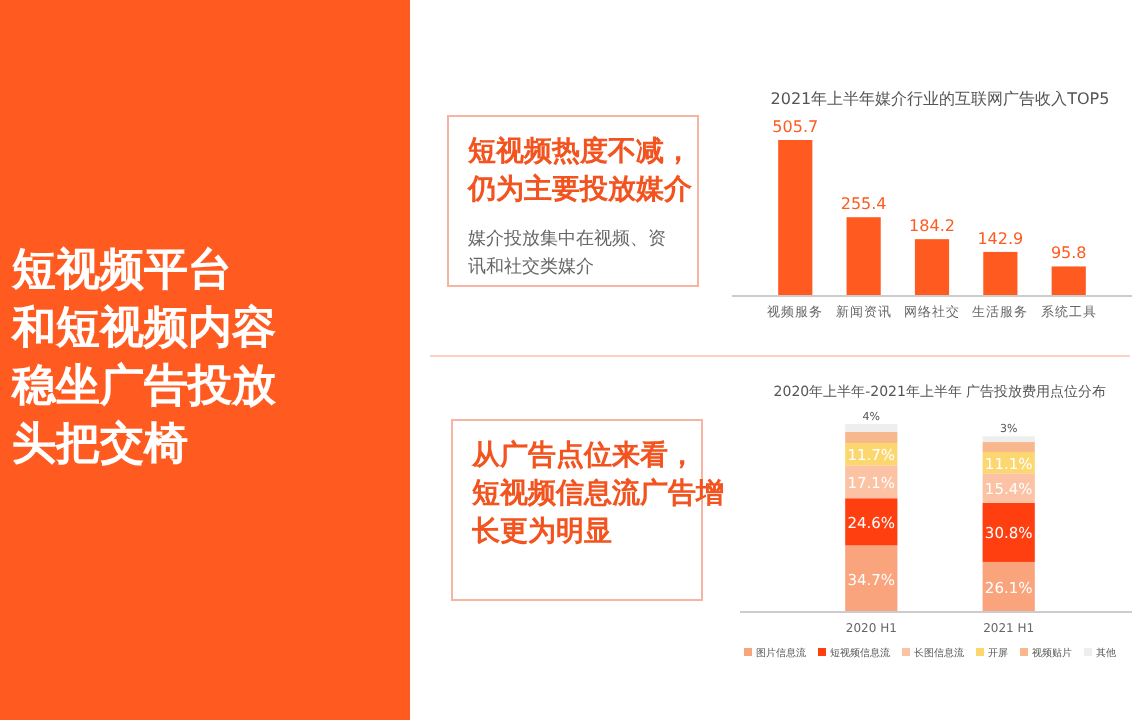 The height and width of the screenshot is (720, 1140). I want to click on data-label: 95.8, so click(1068, 253).